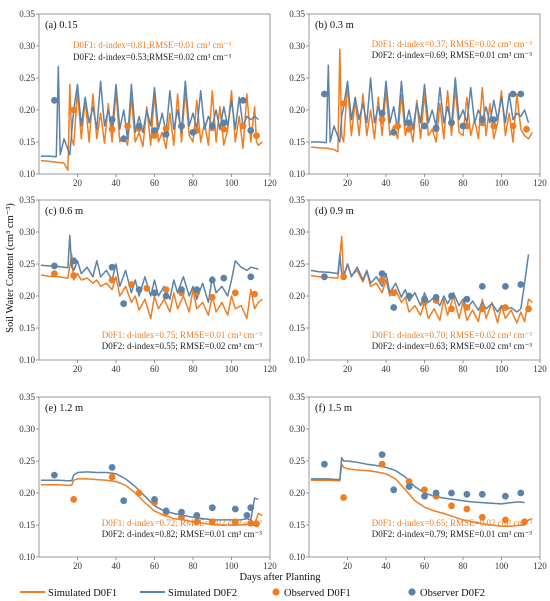 This screenshot has height=601, width=550. I want to click on stat-text-d0f2: D0F2: d-index=0.82; RMSE=0.01 cm³ cm⁻³, so click(182, 534).